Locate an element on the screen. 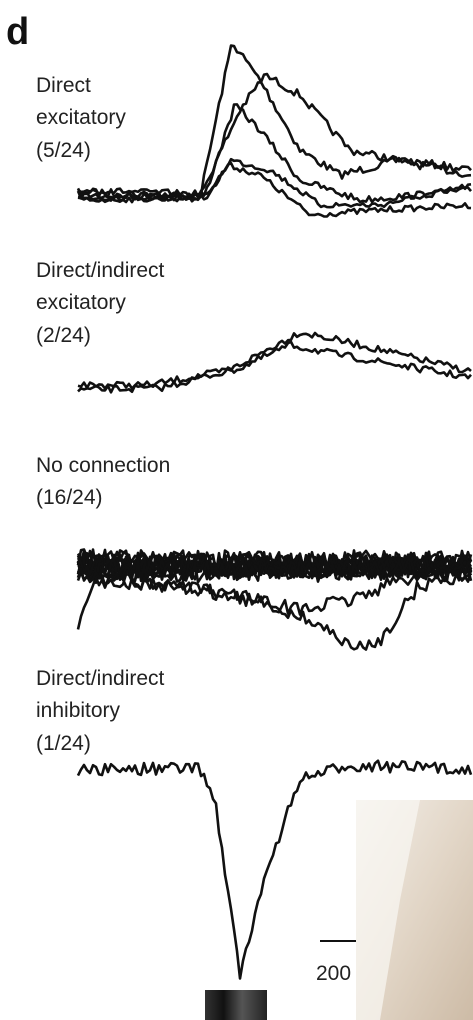 This screenshot has width=473, height=1020. group-label: (5/24) is located at coordinates (63, 150).